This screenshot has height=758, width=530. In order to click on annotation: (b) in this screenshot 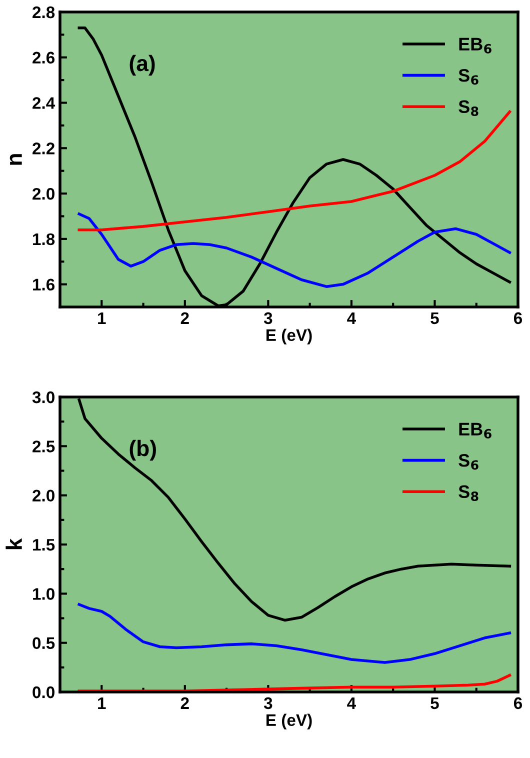, I will do `click(143, 450)`.